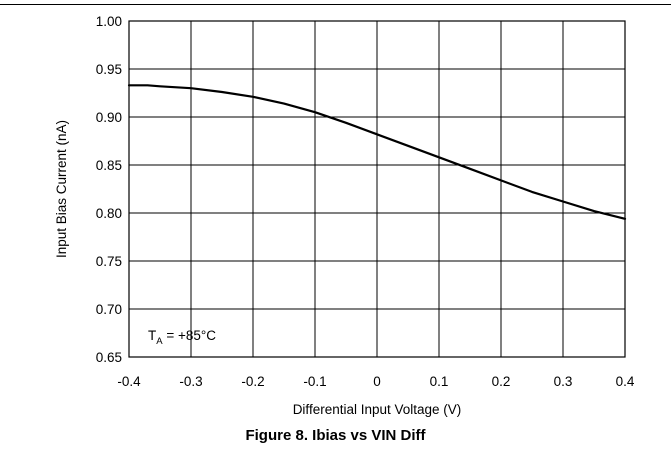 Image resolution: width=671 pixels, height=455 pixels. What do you see at coordinates (109, 261) in the screenshot?
I see `y-tick-label: 0.75` at bounding box center [109, 261].